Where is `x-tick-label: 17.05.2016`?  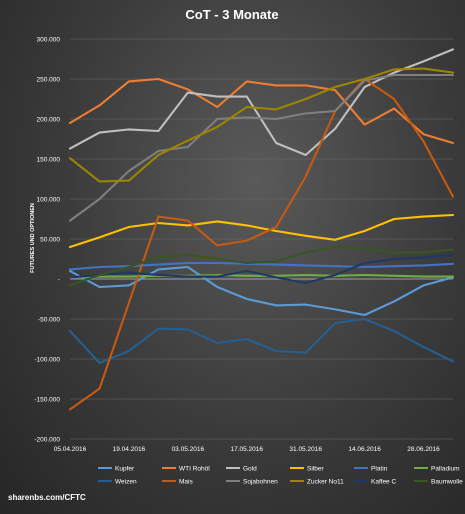
x-tick-label: 17.05.2016 is located at coordinates (246, 449).